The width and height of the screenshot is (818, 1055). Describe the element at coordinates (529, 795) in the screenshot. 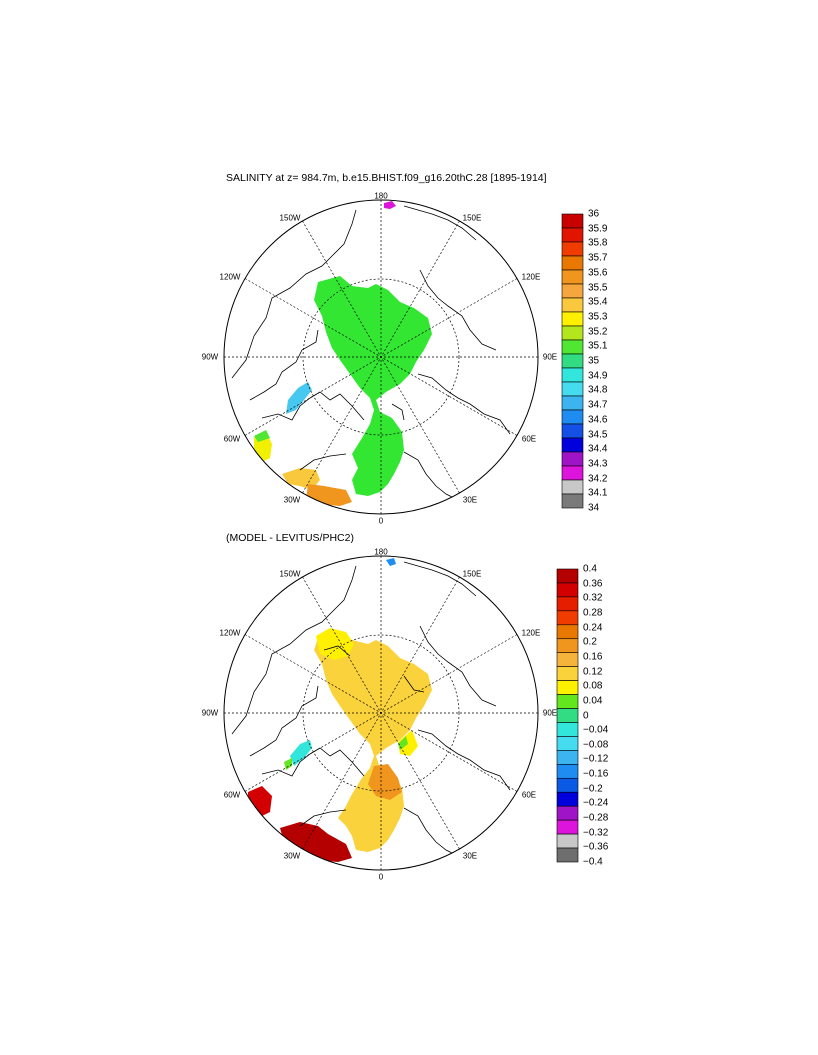

I see `panel2-lon-label-60e: 60E` at that location.